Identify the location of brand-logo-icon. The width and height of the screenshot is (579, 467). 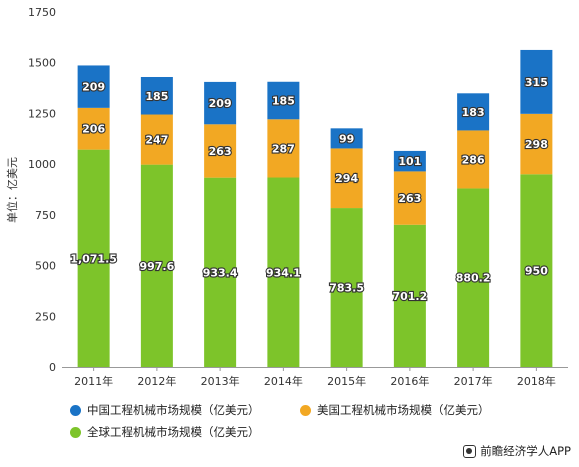
(470, 451).